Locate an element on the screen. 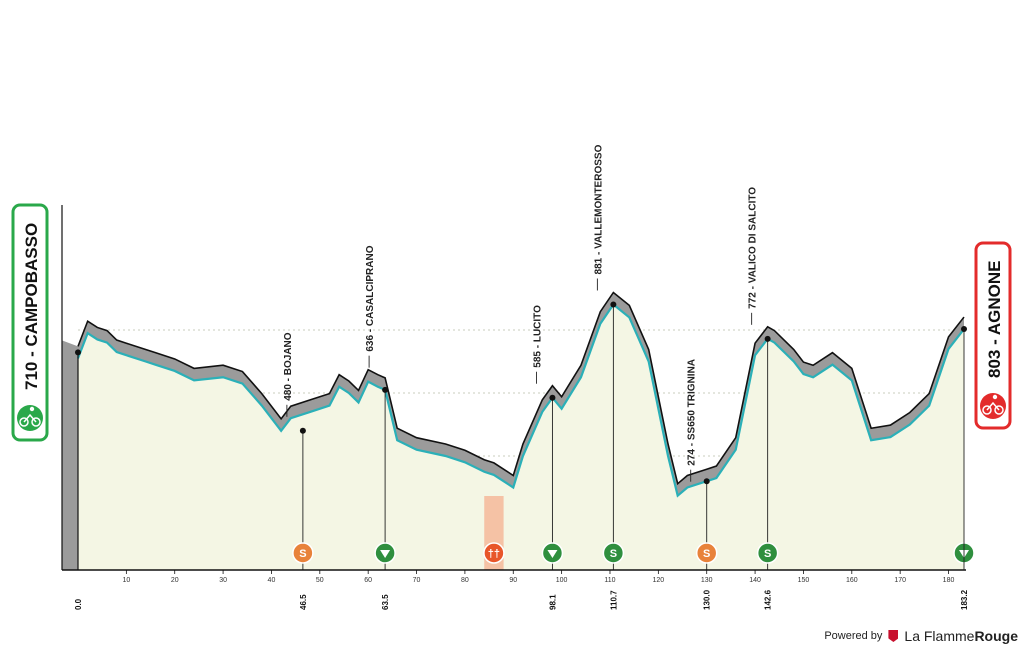 The width and height of the screenshot is (1024, 650). x-tick-label: 140 is located at coordinates (755, 580).